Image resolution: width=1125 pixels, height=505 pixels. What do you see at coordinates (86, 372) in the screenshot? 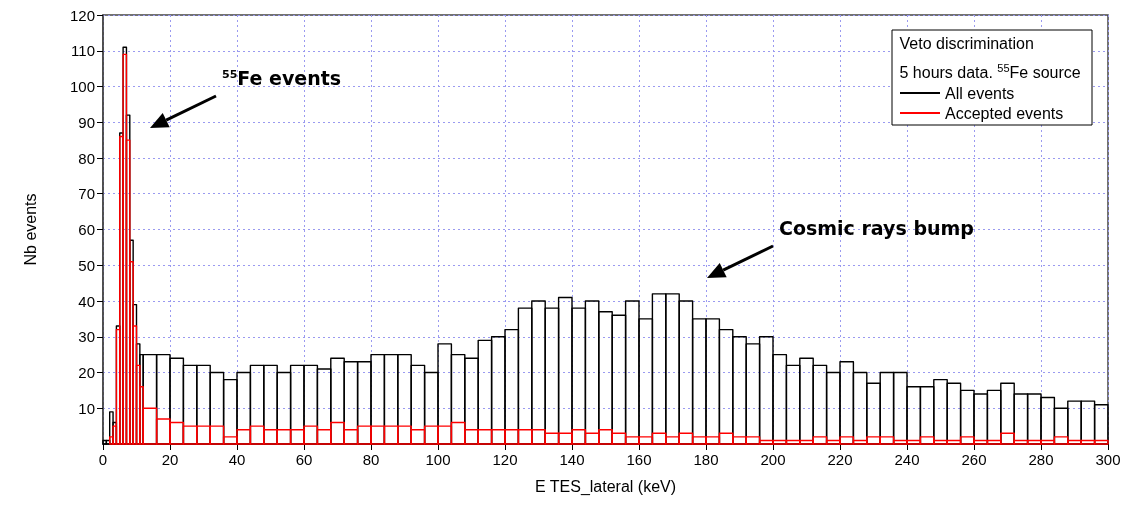
I see `y-tick-label: 20` at bounding box center [86, 372].